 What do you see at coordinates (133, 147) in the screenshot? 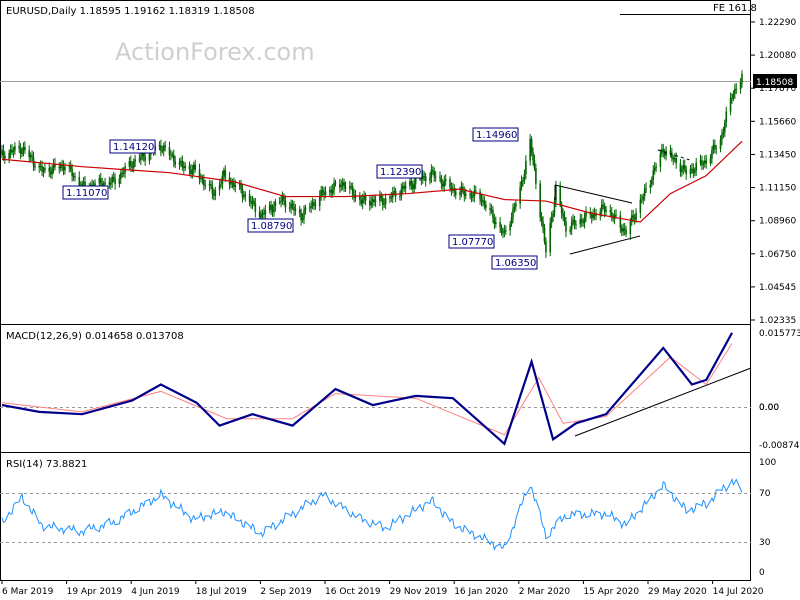
I see `price-label-text: 1.14120` at bounding box center [133, 147].